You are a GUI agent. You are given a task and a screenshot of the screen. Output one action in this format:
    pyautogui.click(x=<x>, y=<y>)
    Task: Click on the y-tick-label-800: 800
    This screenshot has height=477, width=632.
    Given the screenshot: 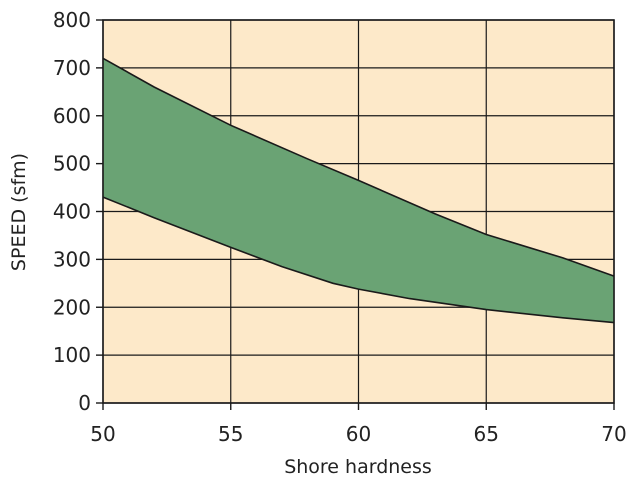 What is the action you would take?
    pyautogui.click(x=72, y=20)
    